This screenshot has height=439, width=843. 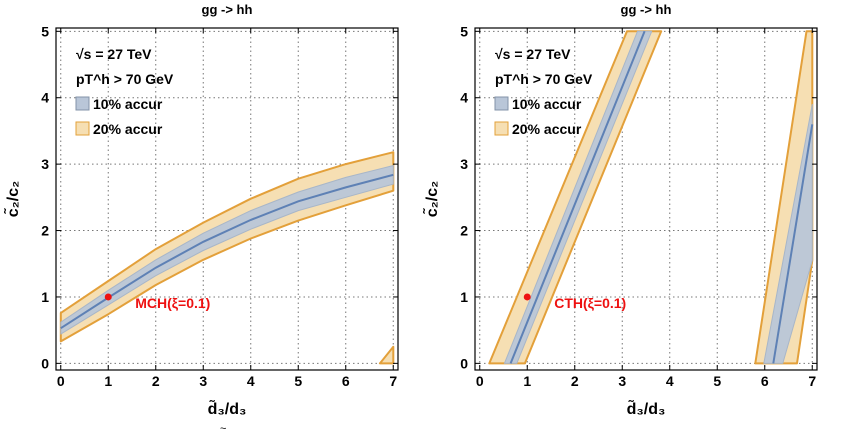 What do you see at coordinates (223, 428) in the screenshot?
I see `stray-tilde: ~` at bounding box center [223, 428].